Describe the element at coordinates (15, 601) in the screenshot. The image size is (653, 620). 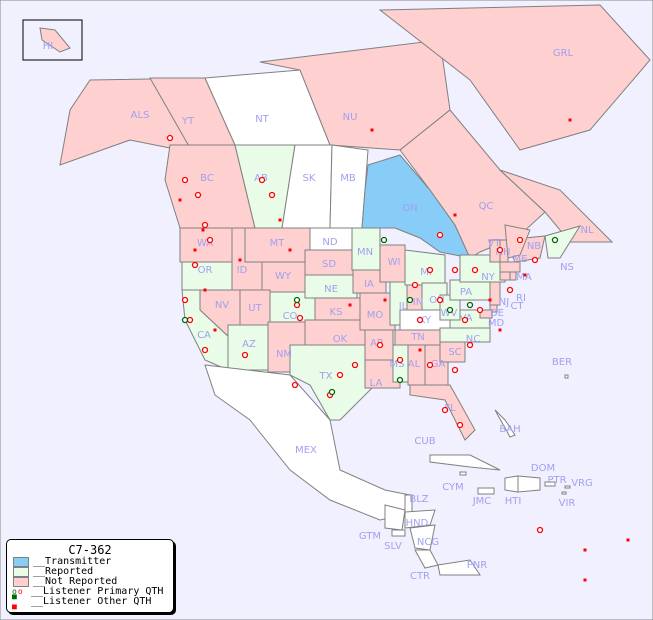
I see `square-marker-icon: ■ ■` at that location.